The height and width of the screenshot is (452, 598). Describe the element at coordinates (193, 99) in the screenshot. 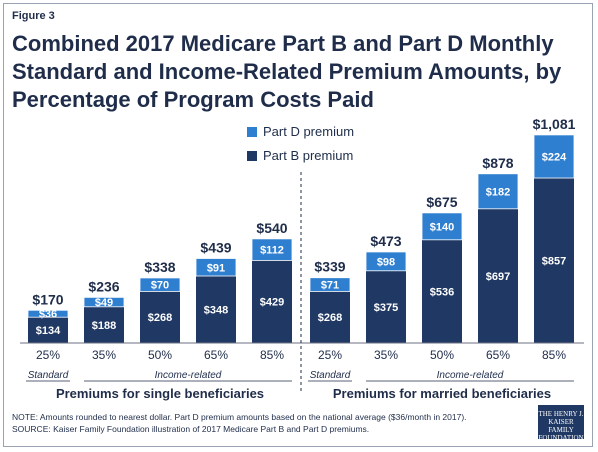

I see `chart-title-line-3: Percentage of Program Costs Paid` at that location.